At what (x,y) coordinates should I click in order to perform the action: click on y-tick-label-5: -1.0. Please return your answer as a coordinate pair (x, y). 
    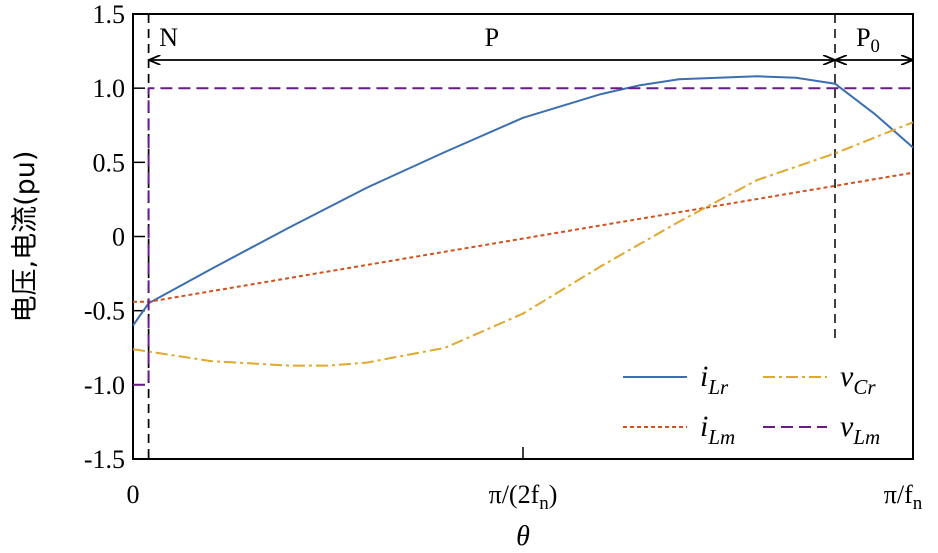
    Looking at the image, I should click on (104, 385).